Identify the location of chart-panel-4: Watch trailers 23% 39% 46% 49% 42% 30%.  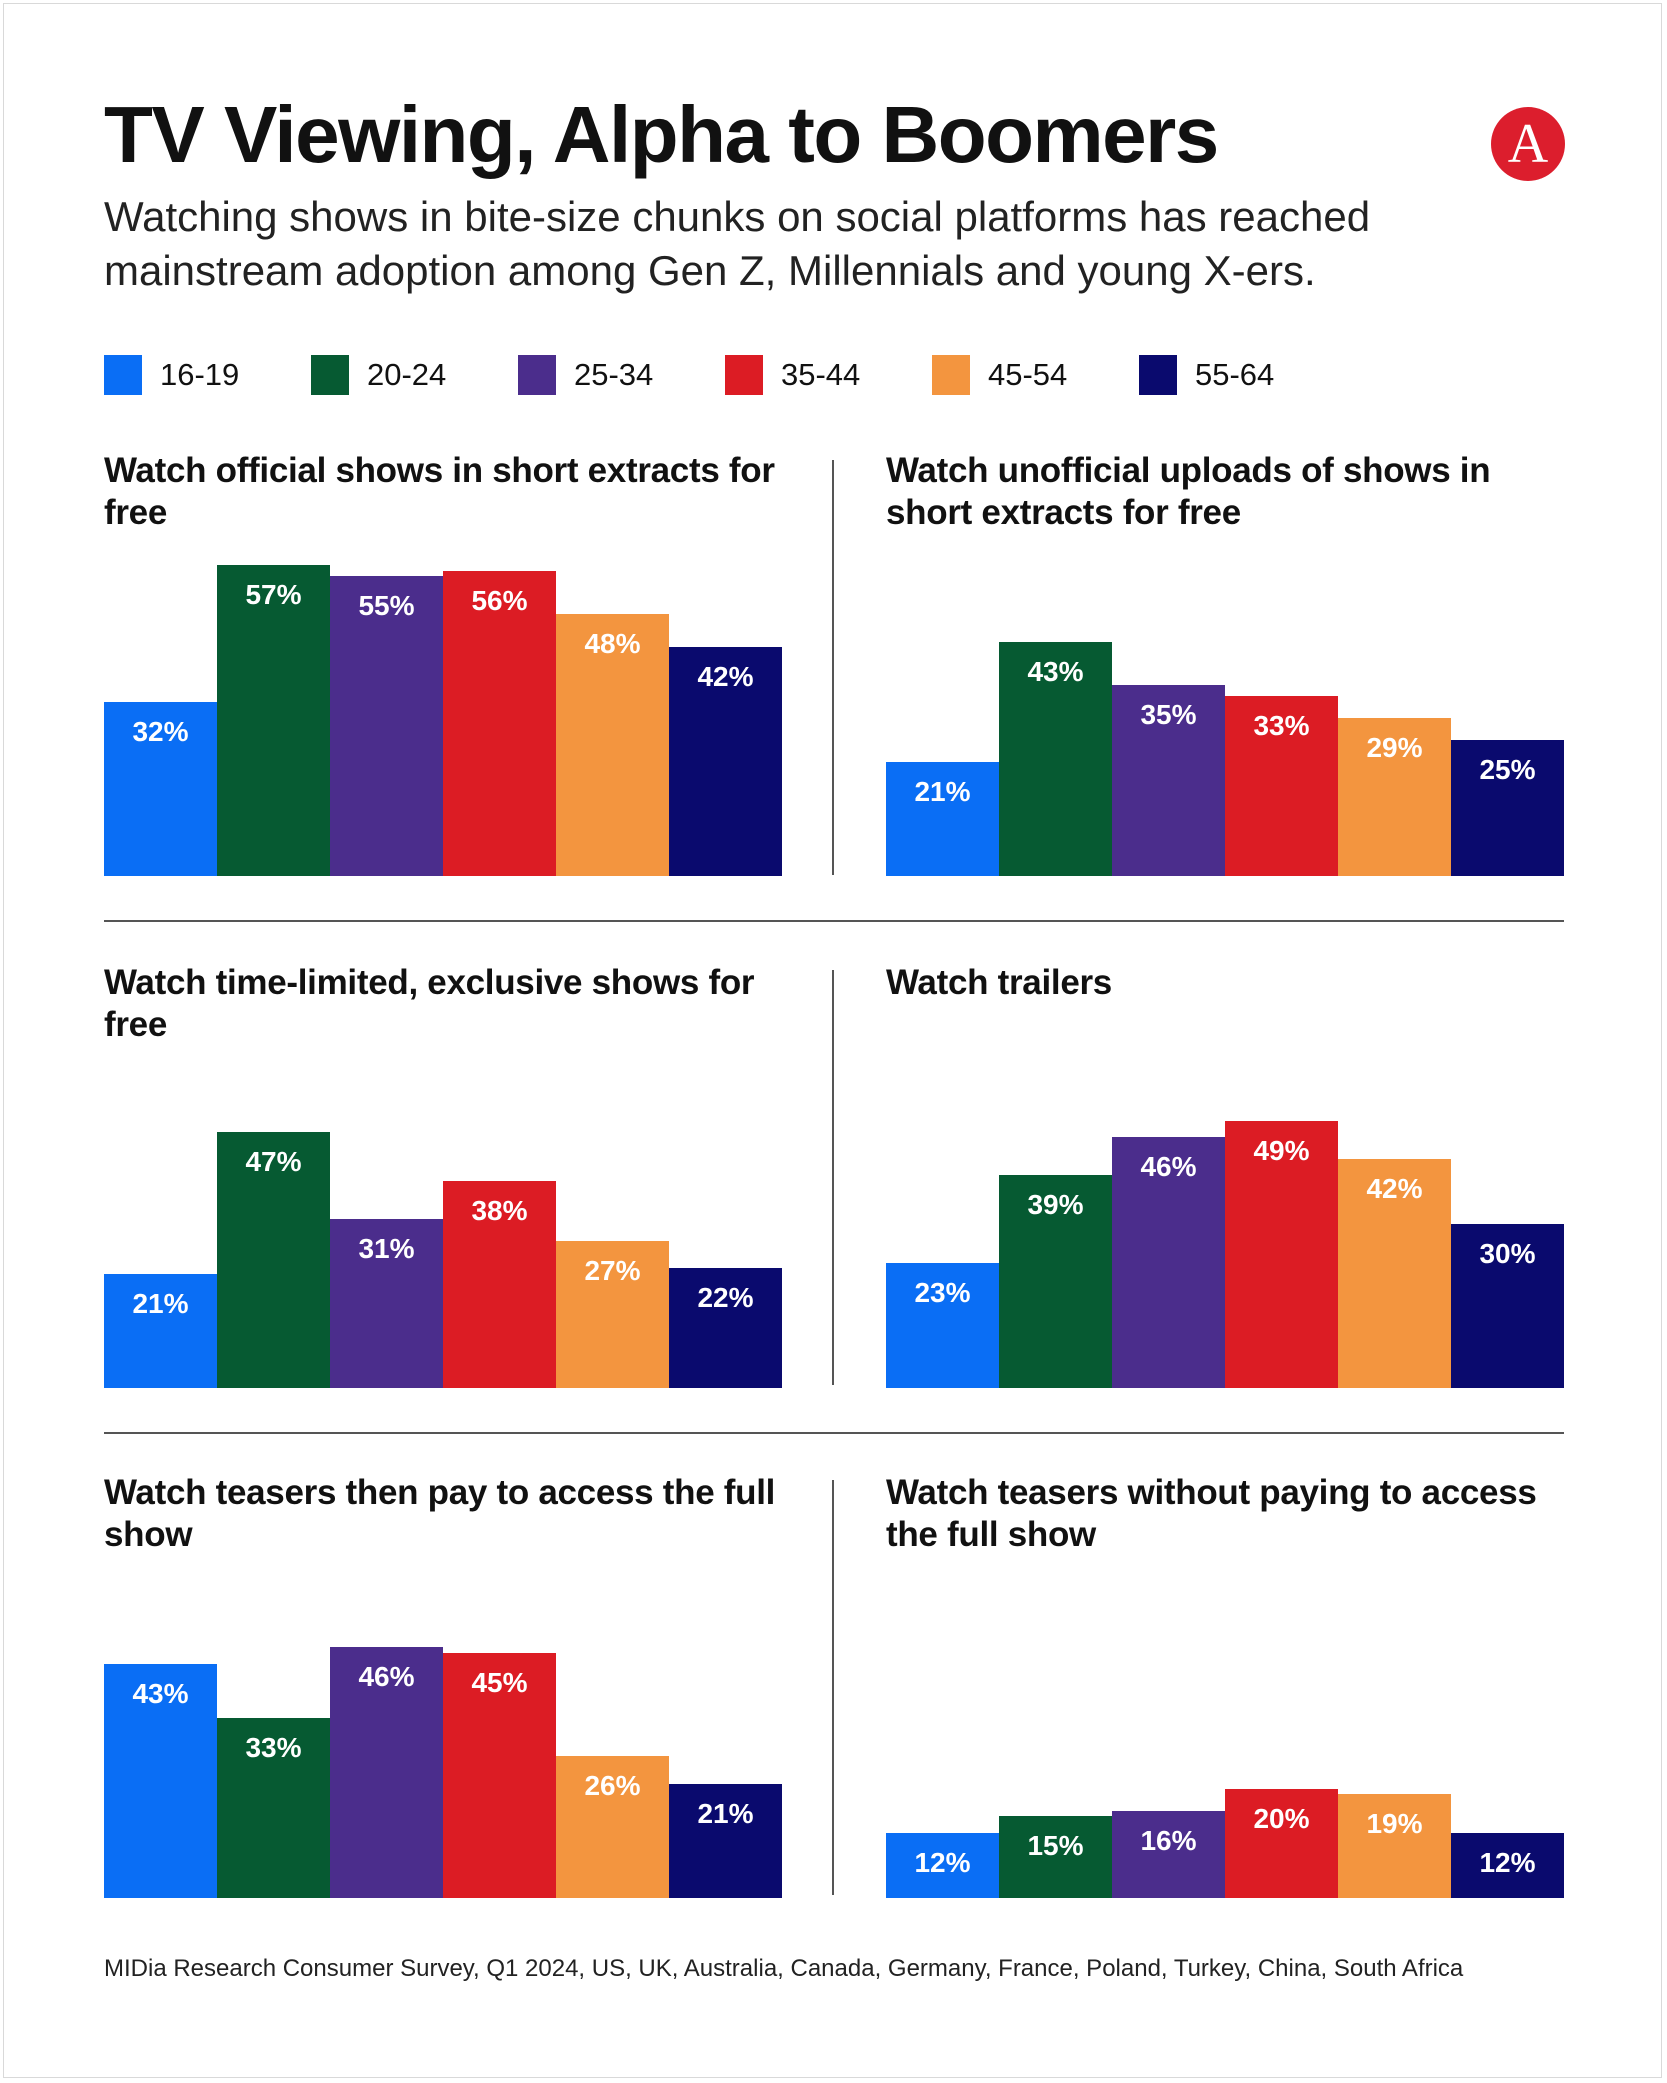
(1226, 1175).